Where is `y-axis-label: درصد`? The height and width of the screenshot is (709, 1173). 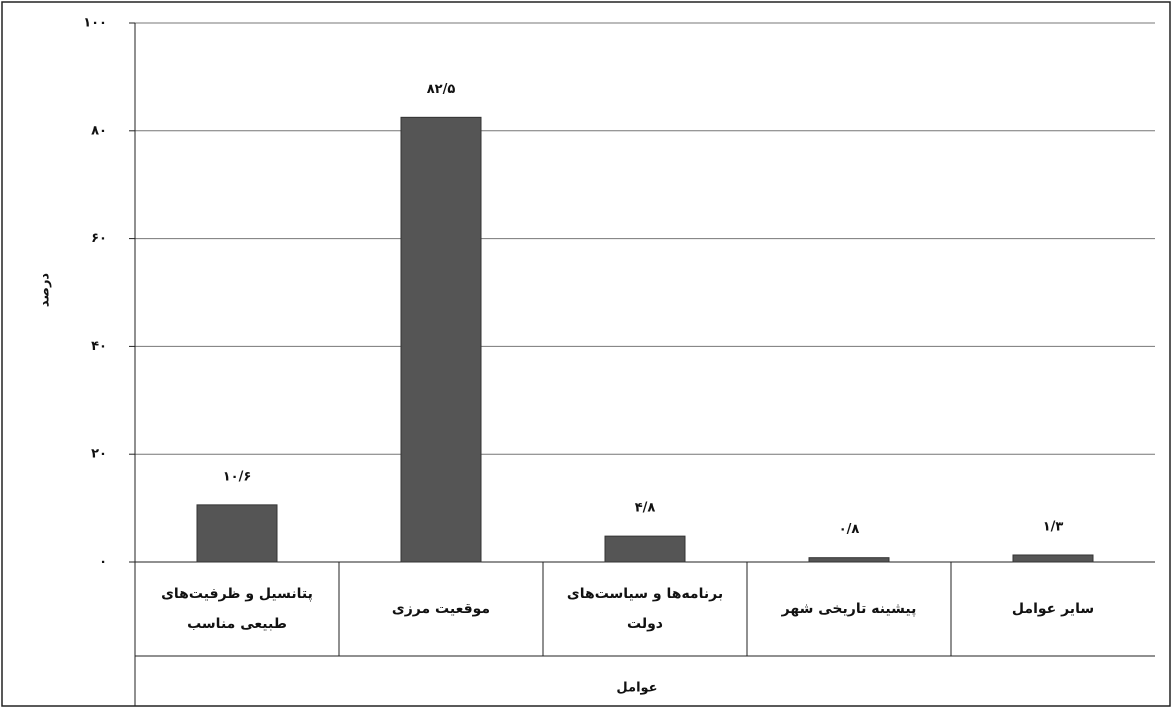
y-axis-label: درصد is located at coordinates (45, 290).